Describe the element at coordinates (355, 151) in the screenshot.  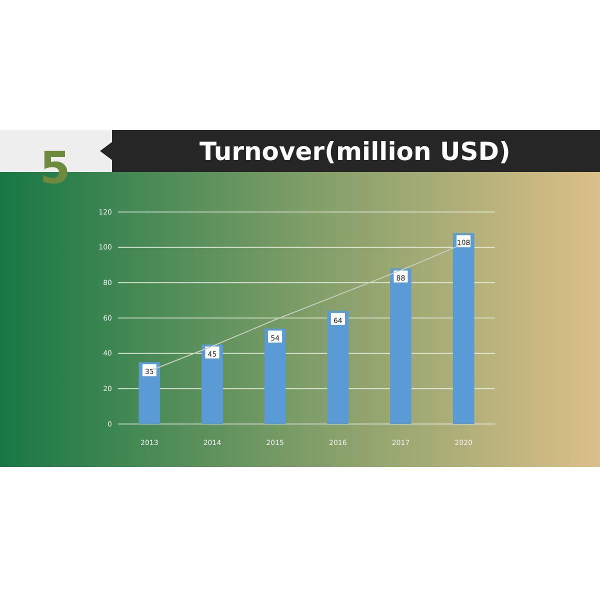
I see `chart-title: Turnover(million USD)` at that location.